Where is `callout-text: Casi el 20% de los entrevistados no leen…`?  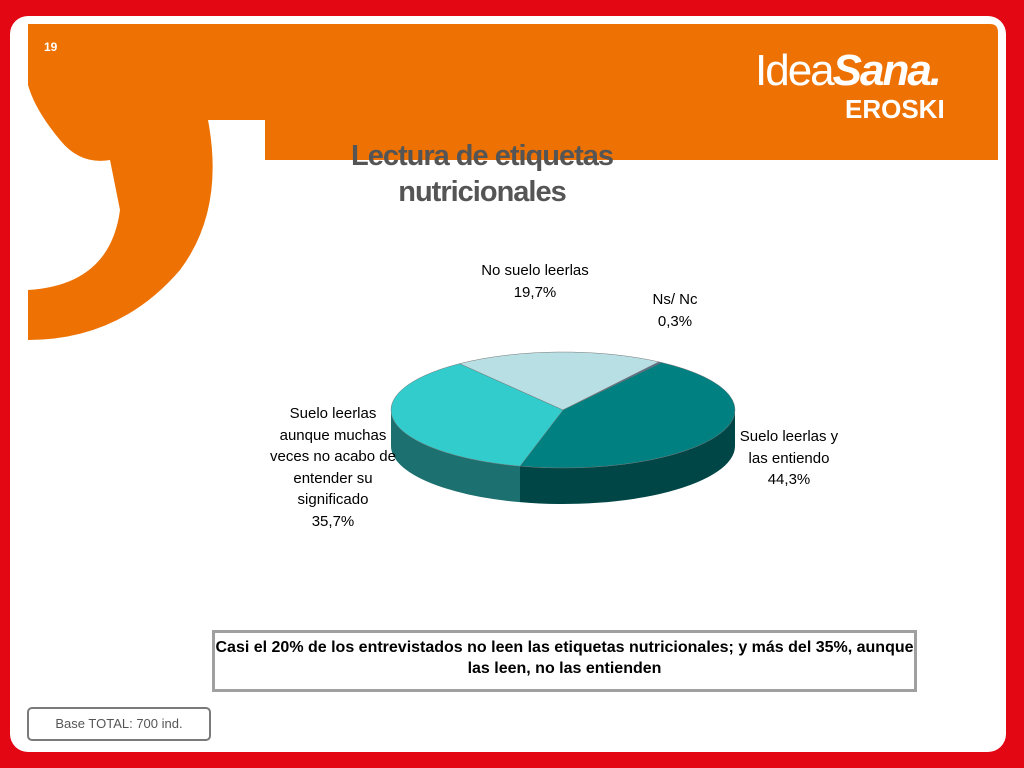 callout-text: Casi el 20% de los entrevistados no leen… is located at coordinates (564, 658).